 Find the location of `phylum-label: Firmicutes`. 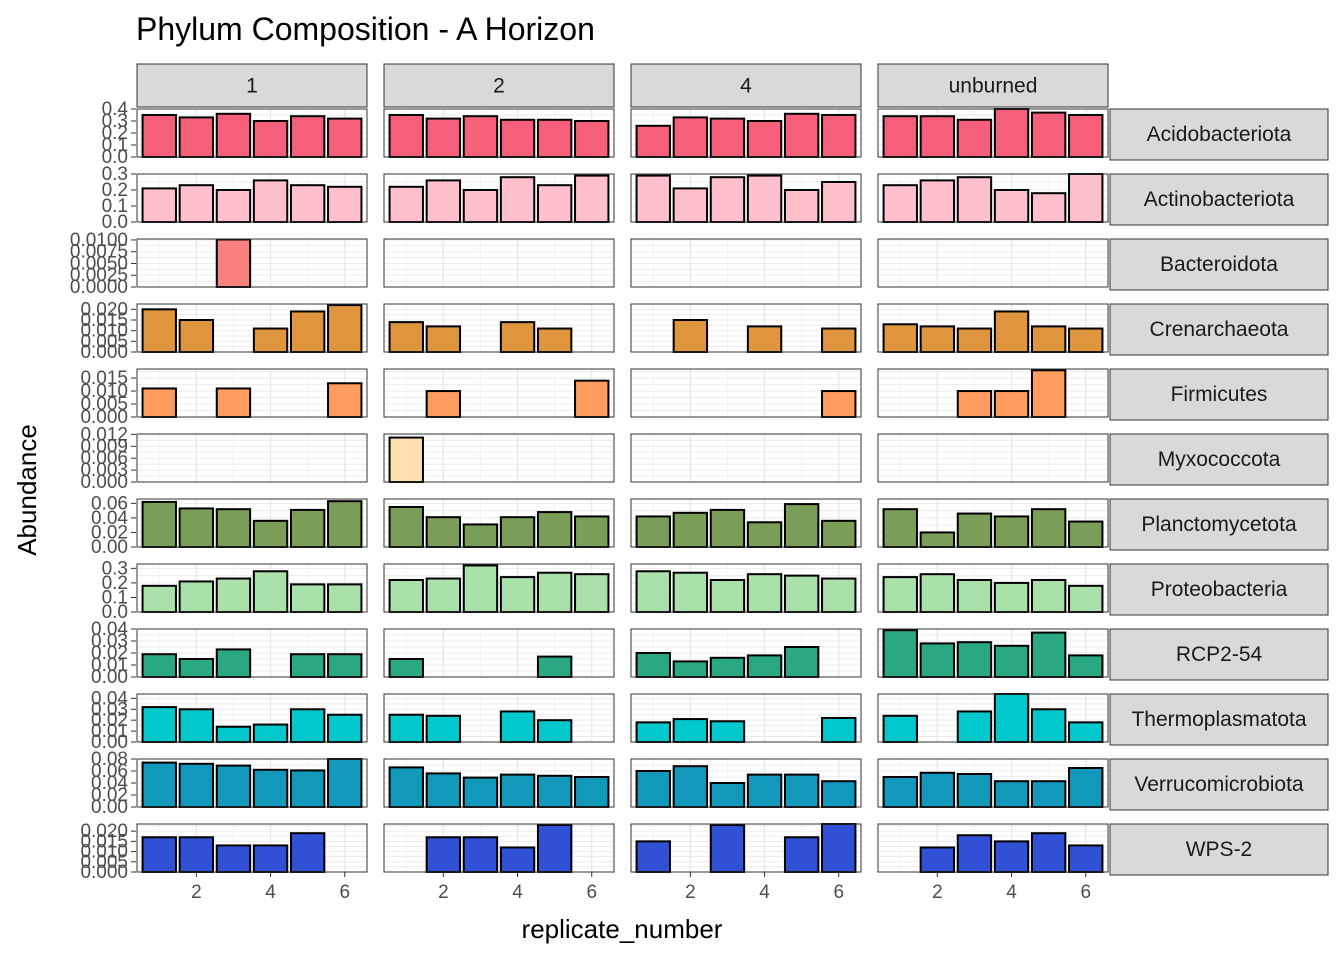

phylum-label: Firmicutes is located at coordinates (1219, 394).